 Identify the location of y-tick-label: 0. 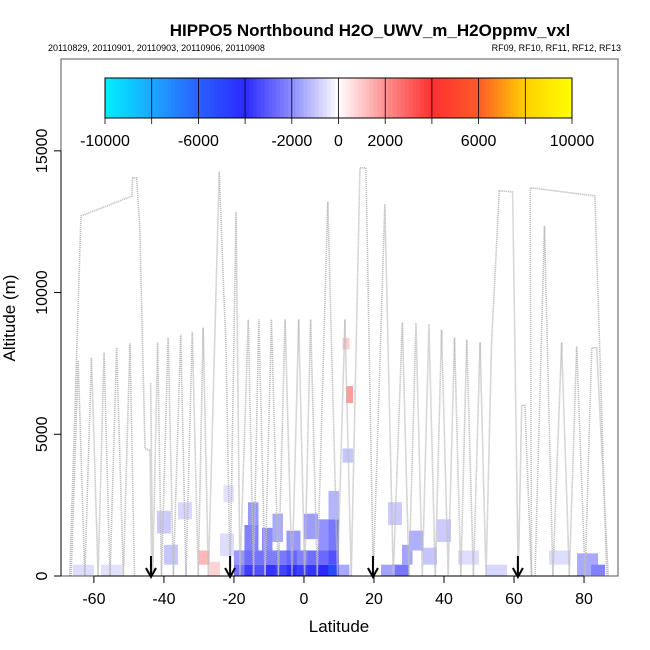
(42, 575).